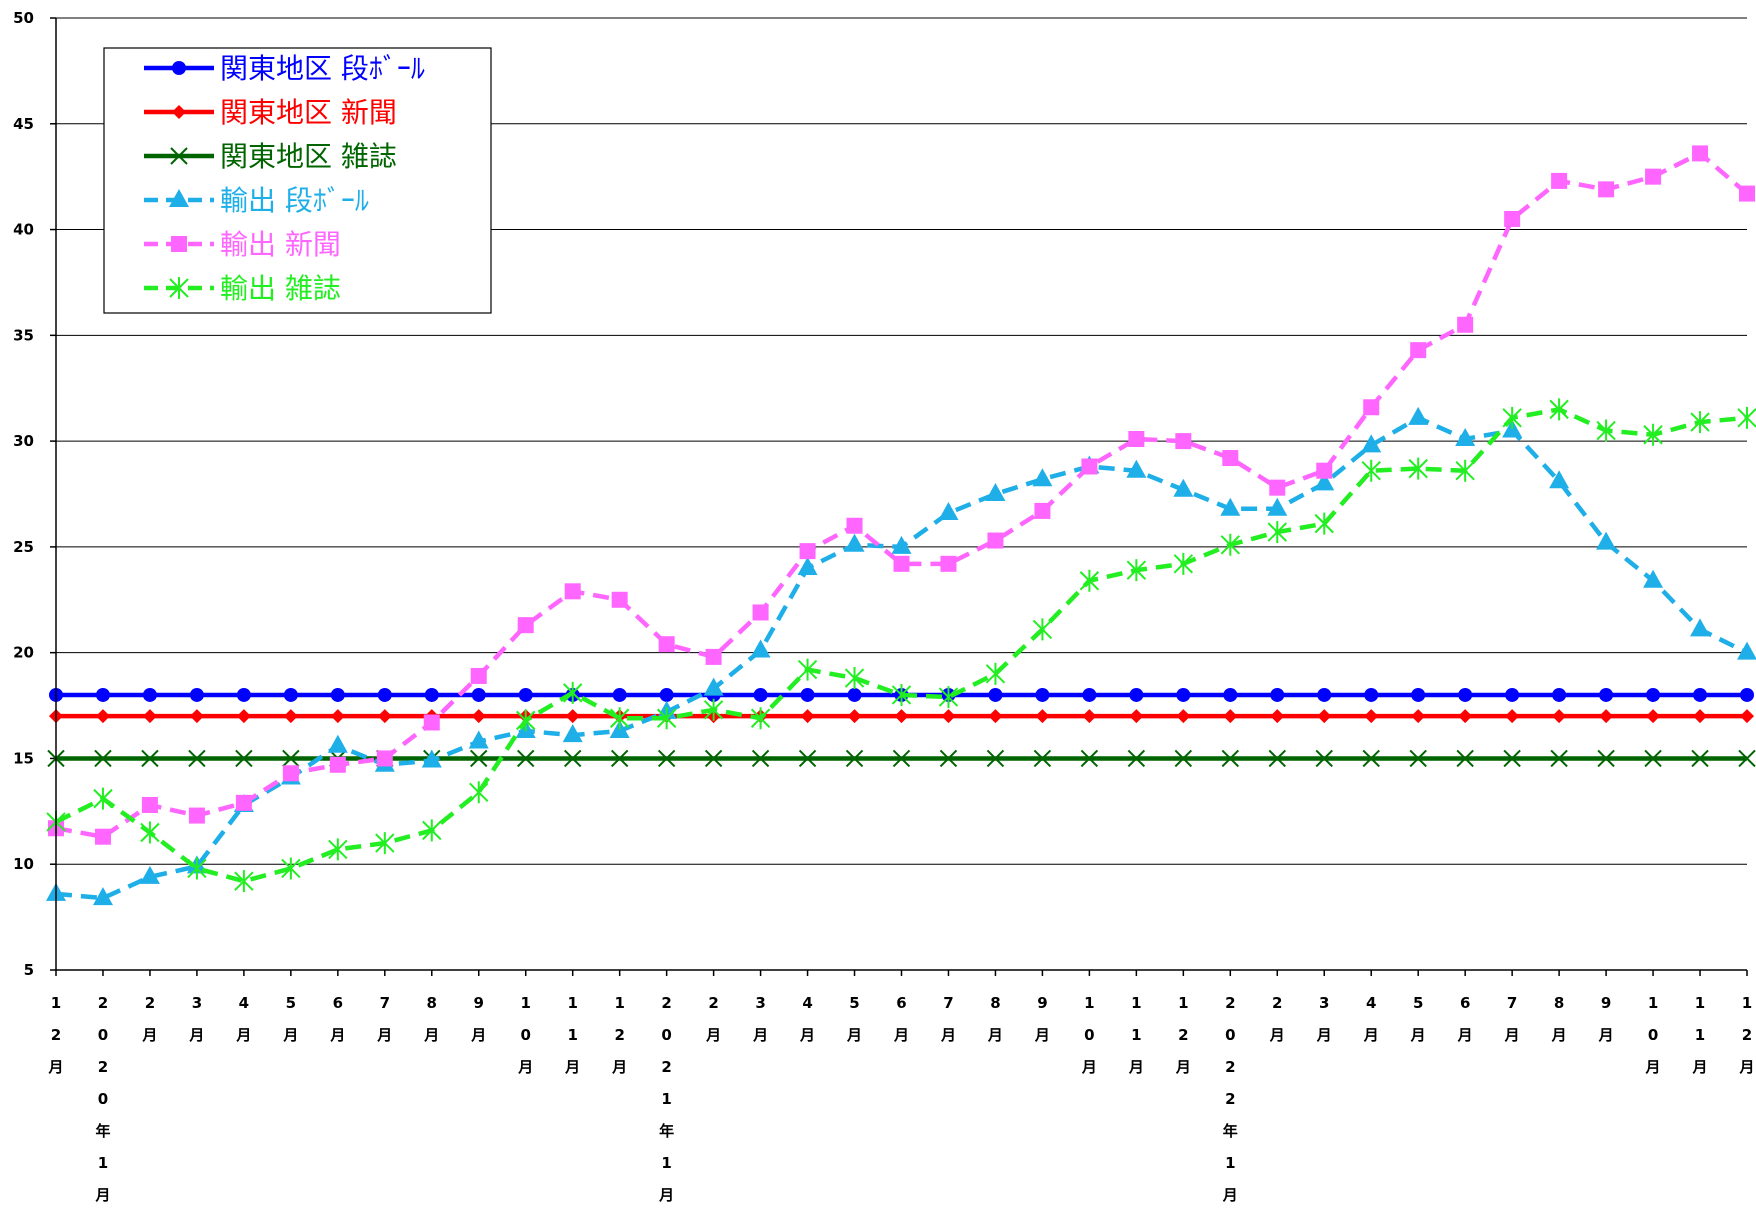 The height and width of the screenshot is (1210, 1756). What do you see at coordinates (308, 156) in the screenshot?
I see `legend-label: 関東地区 雑誌` at bounding box center [308, 156].